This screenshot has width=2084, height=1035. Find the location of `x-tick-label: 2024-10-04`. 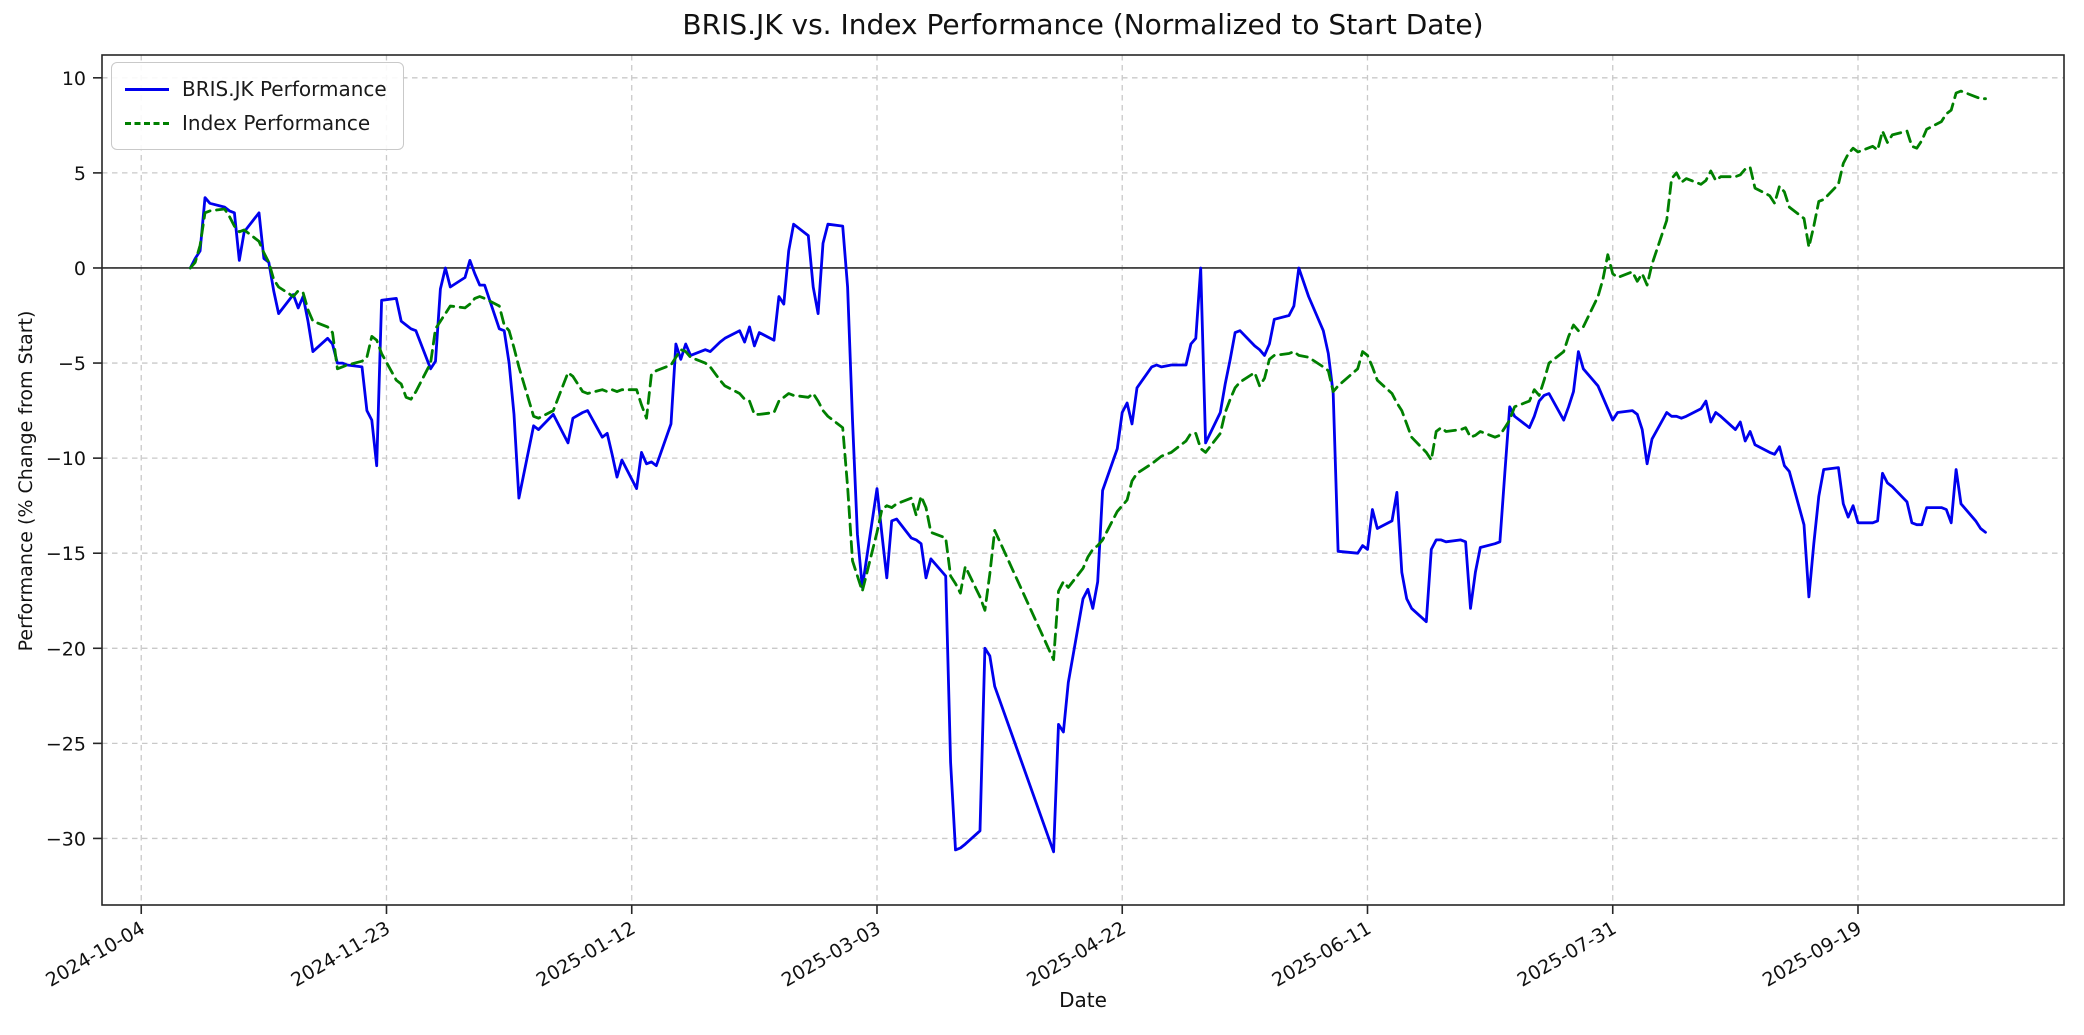

x-tick-label: 2024-10-04 is located at coordinates (95, 954).